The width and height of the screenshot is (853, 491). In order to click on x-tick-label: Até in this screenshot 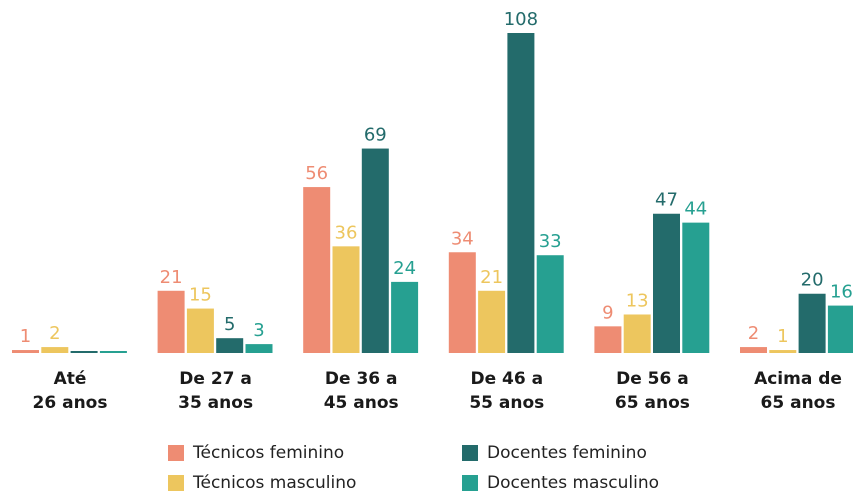, I will do `click(70, 379)`.